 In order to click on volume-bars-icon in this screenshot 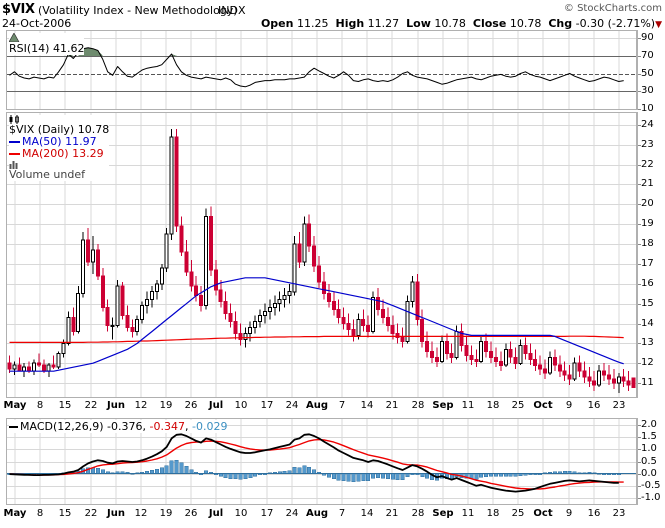, I will do `click(13, 165)`.